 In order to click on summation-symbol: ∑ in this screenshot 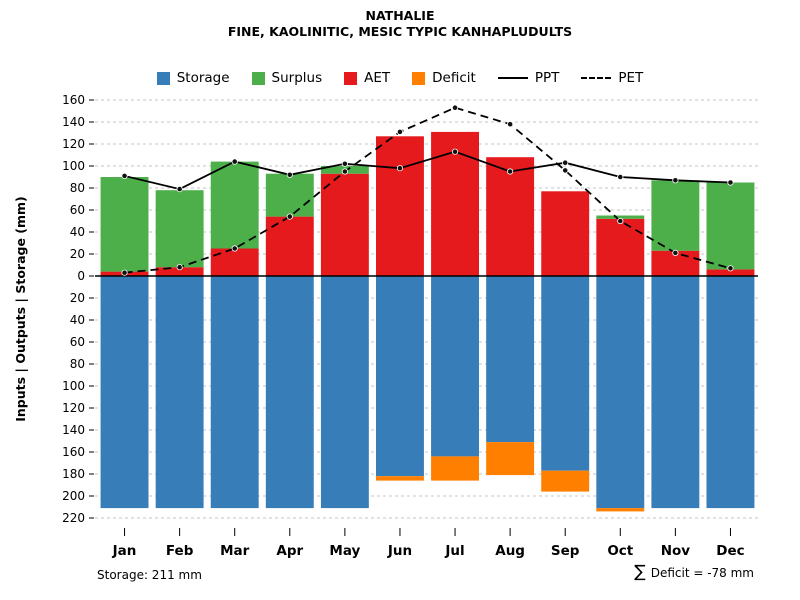, I will do `click(640, 572)`.